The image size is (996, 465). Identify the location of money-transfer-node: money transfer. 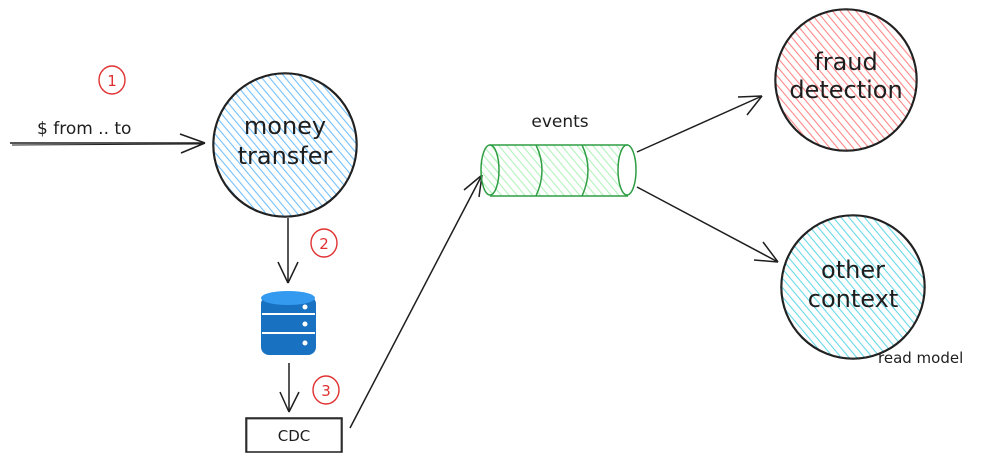
(285, 145).